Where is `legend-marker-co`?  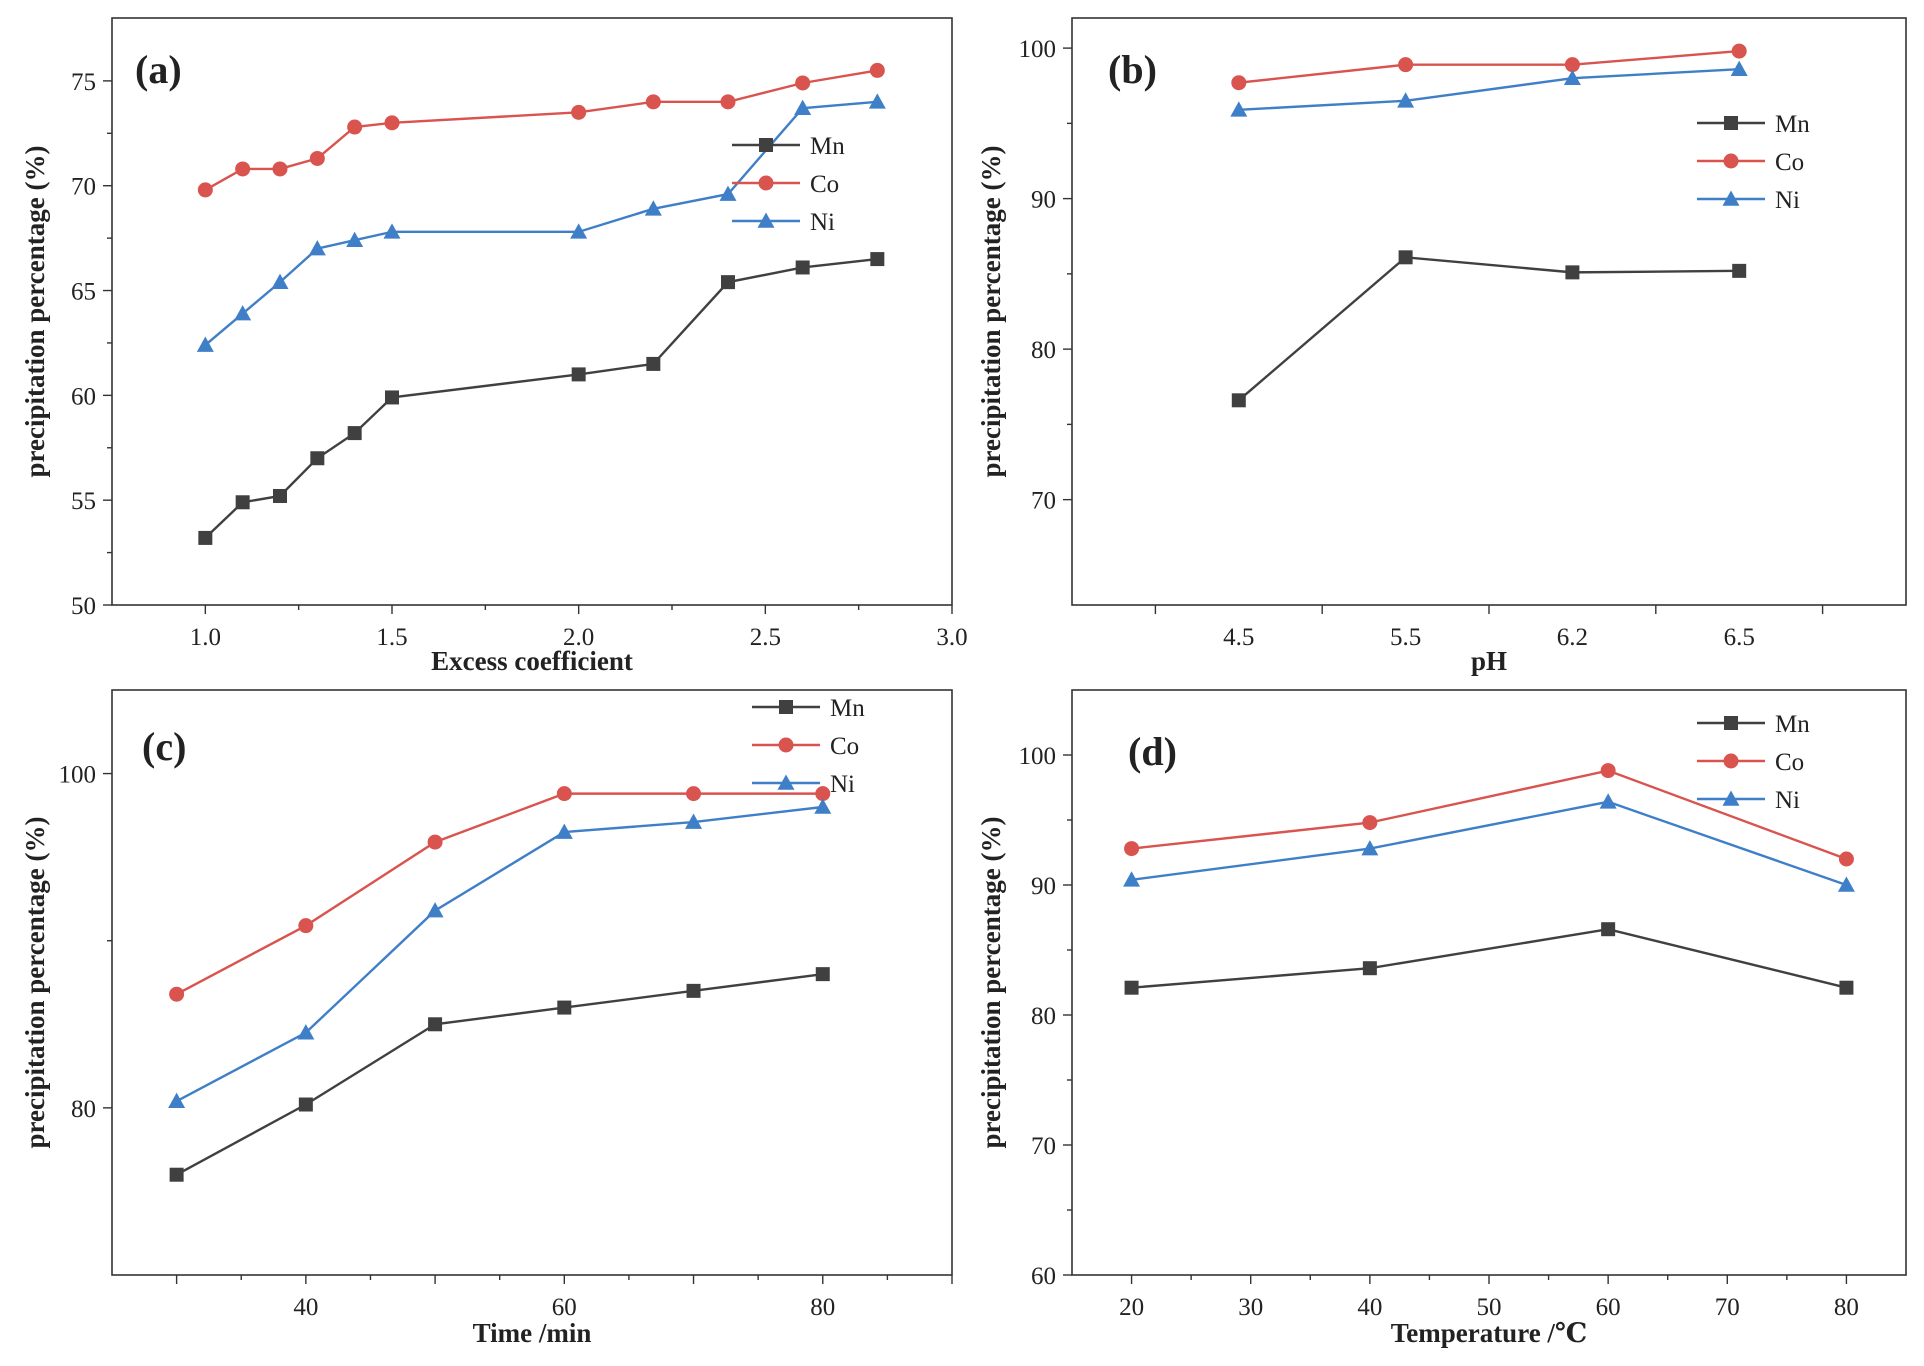 legend-marker-co is located at coordinates (1731, 761).